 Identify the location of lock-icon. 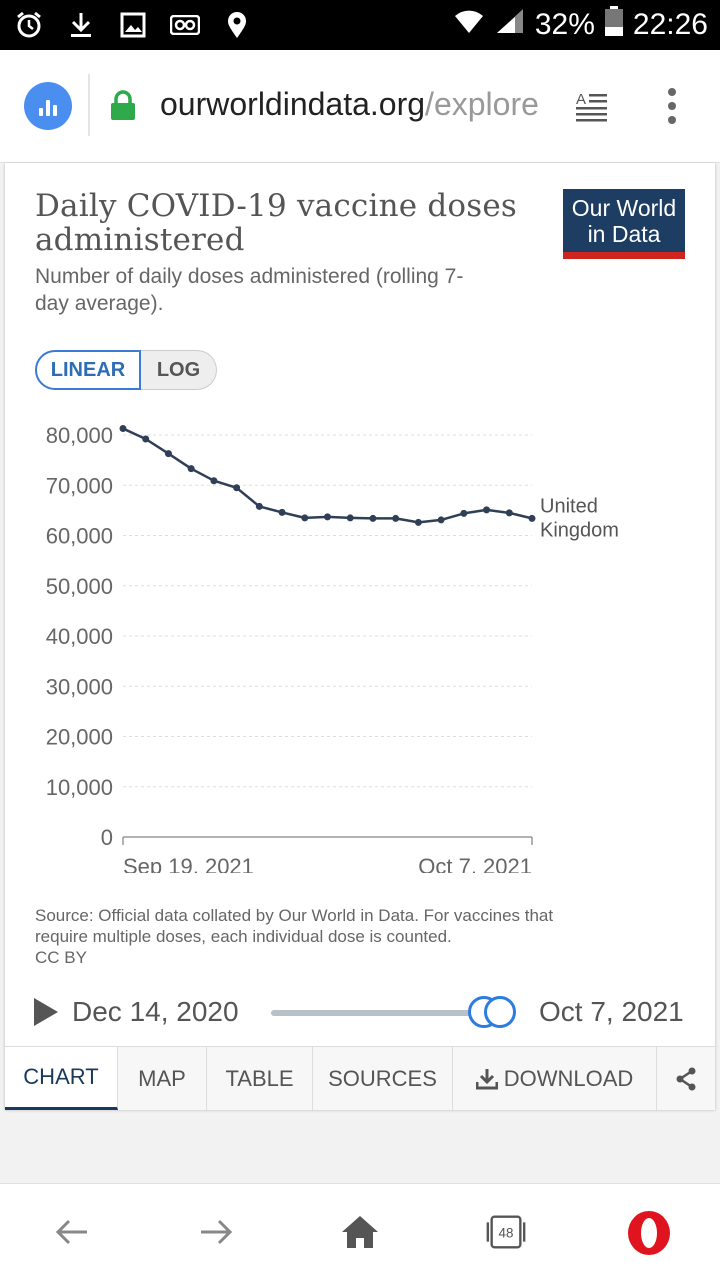
(123, 105).